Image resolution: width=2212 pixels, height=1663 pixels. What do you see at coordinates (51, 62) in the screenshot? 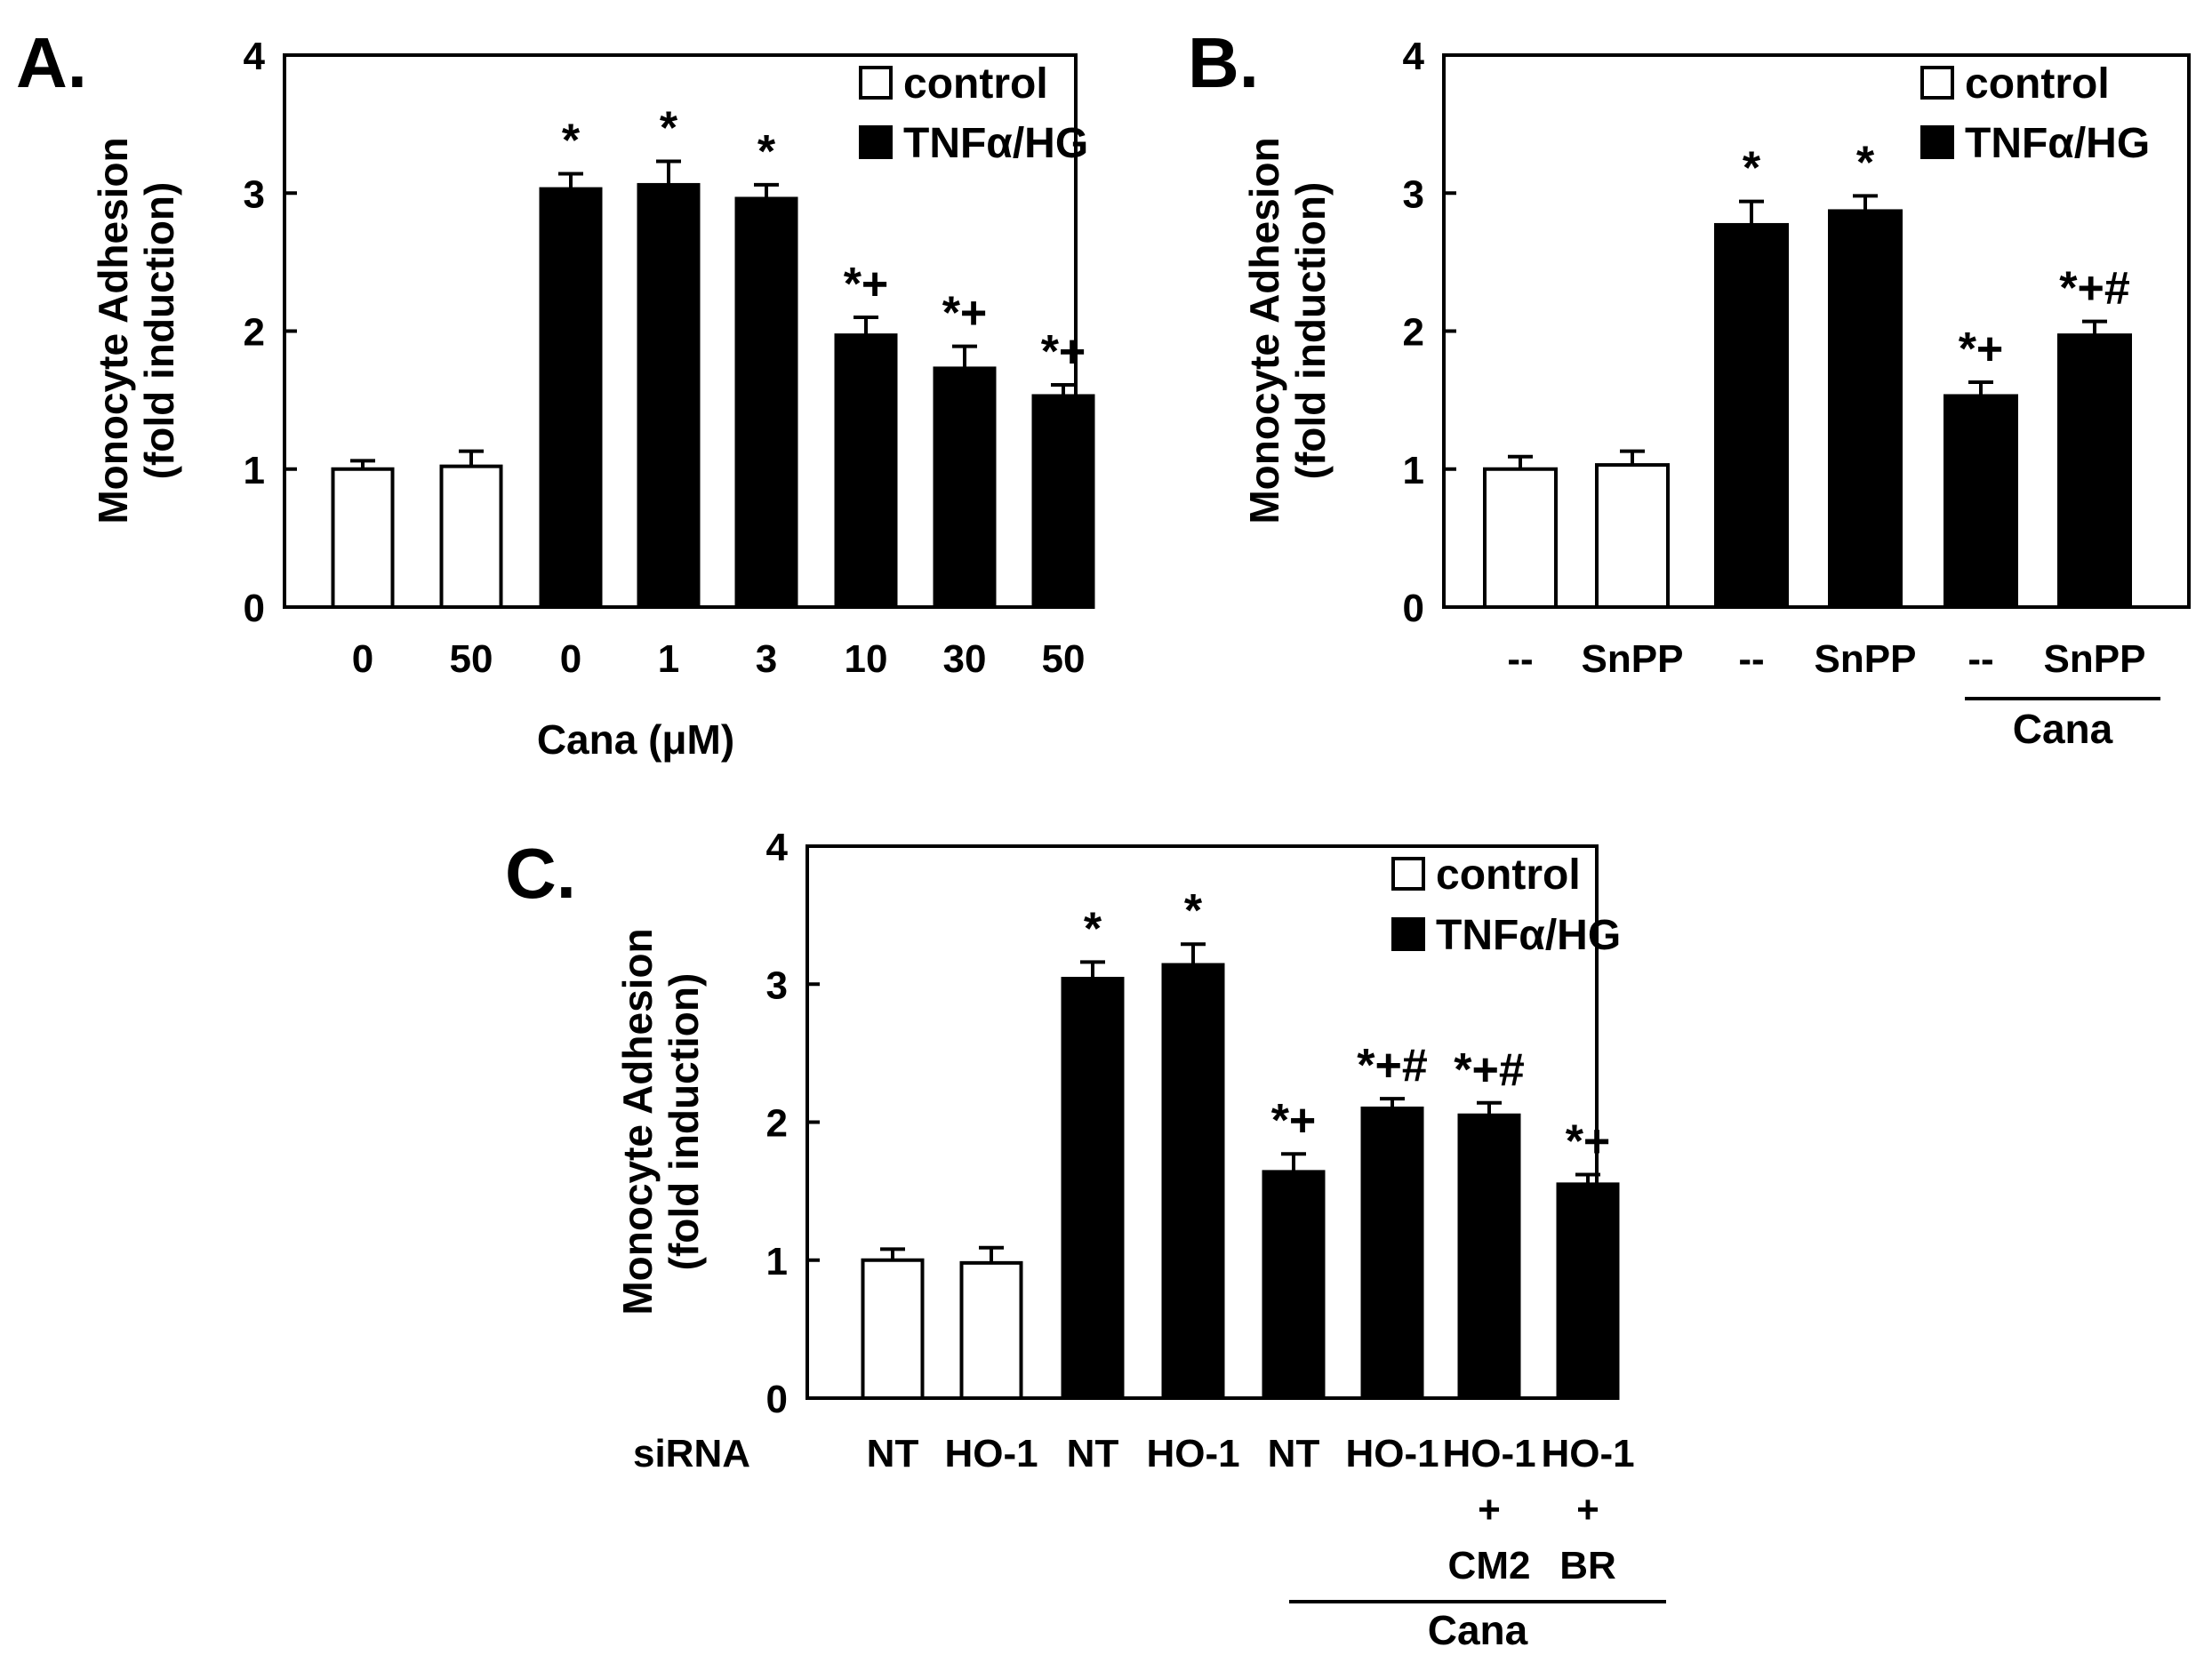
I see `panel-a-letter: A.` at bounding box center [51, 62].